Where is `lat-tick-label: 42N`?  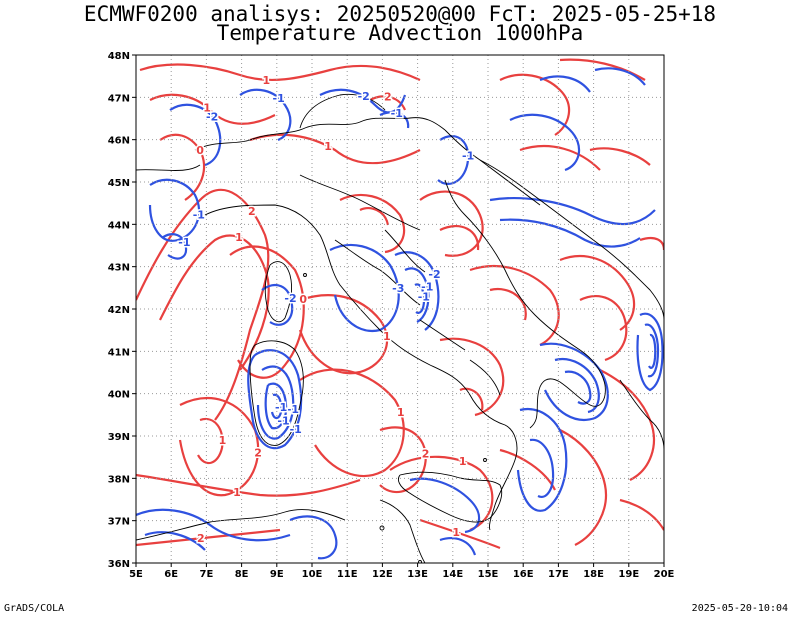 lat-tick-label: 42N is located at coordinates (119, 310).